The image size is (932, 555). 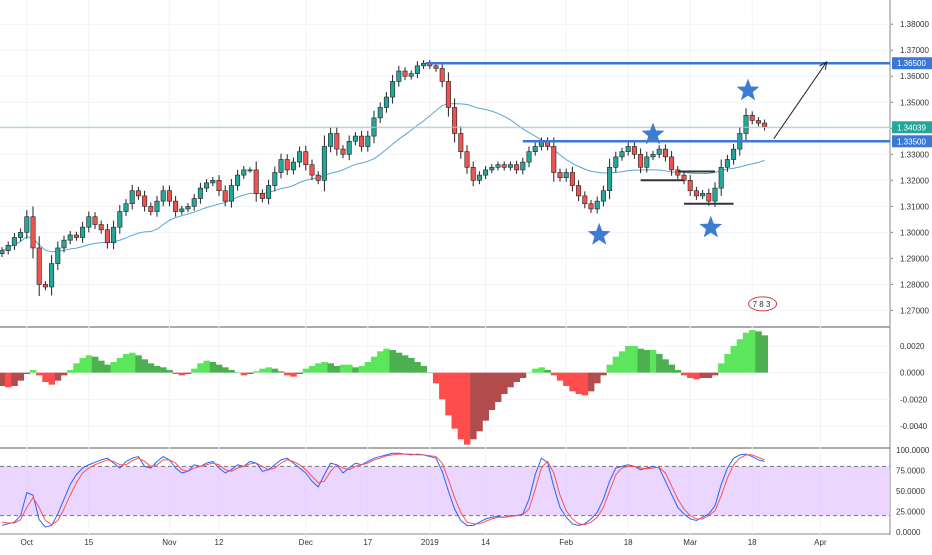 What do you see at coordinates (800, 100) in the screenshot?
I see `projection-arrow` at bounding box center [800, 100].